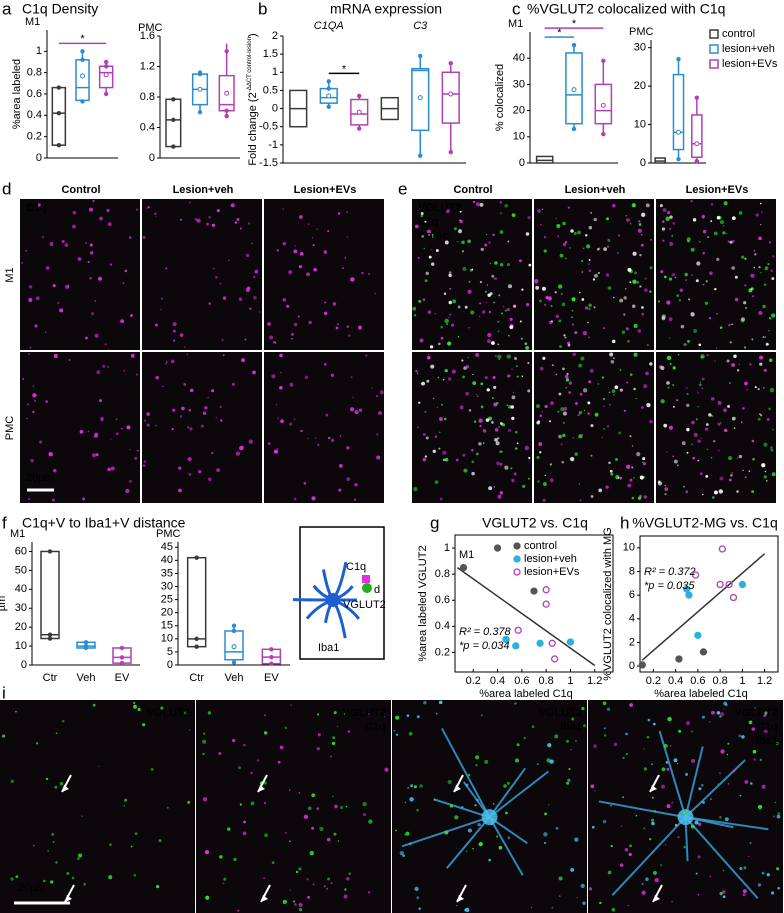  Describe the element at coordinates (719, 681) in the screenshot. I see `x-tick-label: 0.8` at that location.